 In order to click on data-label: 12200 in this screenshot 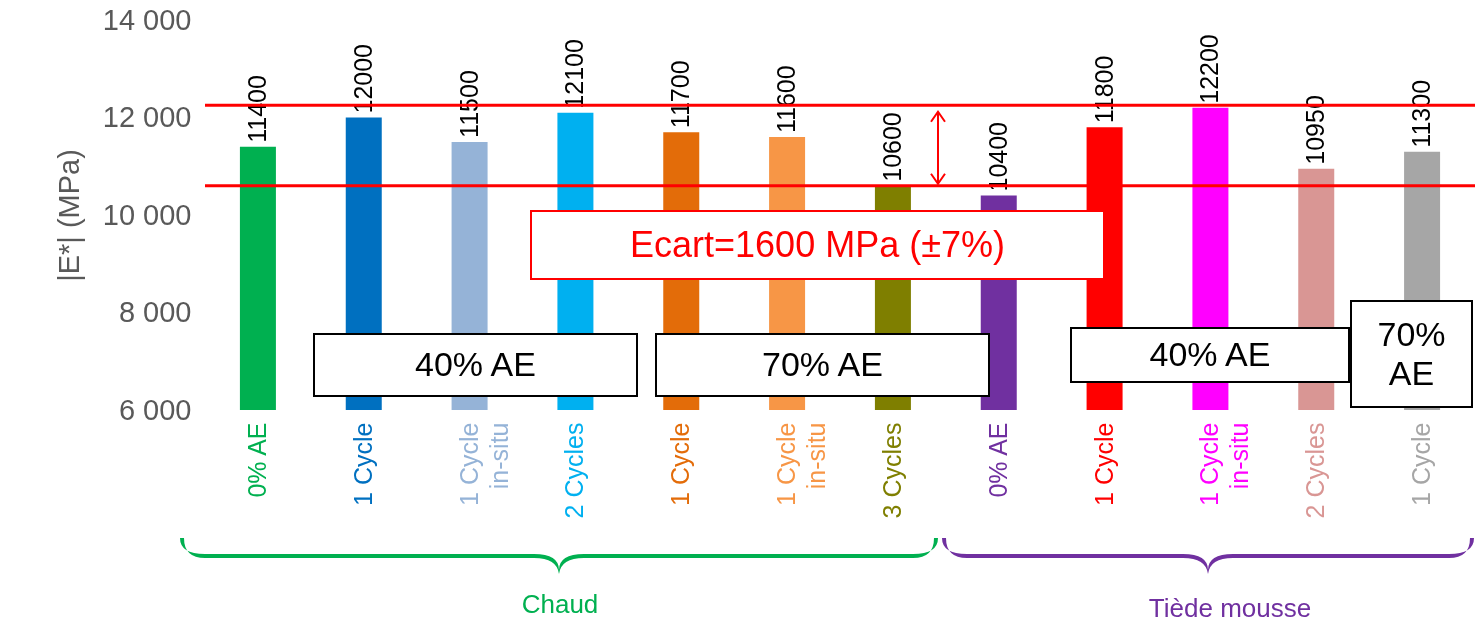, I will do `click(1209, 69)`.